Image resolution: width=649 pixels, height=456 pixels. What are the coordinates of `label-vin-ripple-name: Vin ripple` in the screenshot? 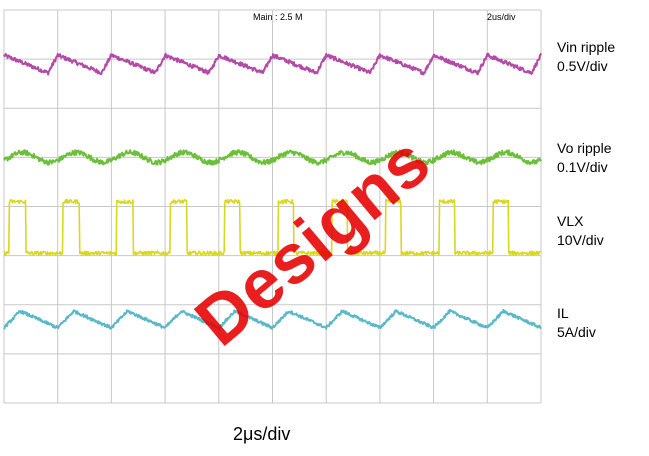 It's located at (586, 47).